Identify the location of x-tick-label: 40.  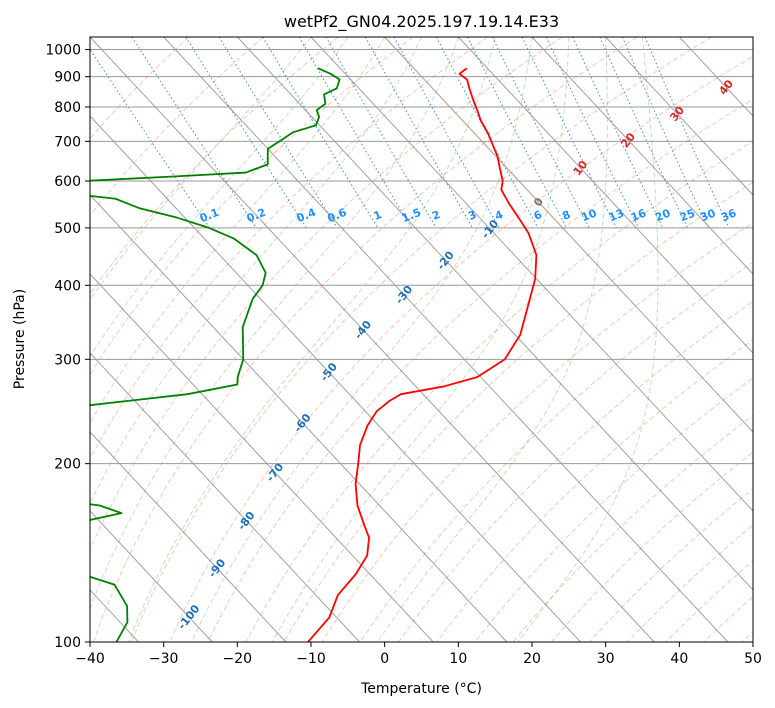
(679, 659).